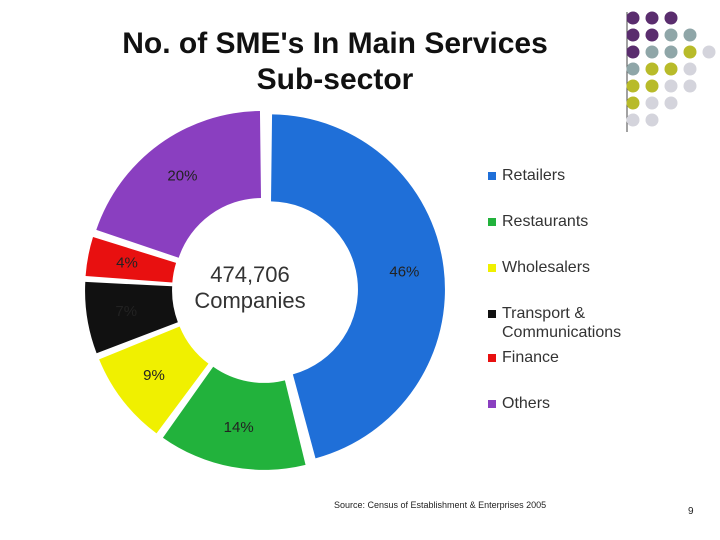 This screenshot has height=540, width=720. I want to click on legend-item: Restaurants, so click(568, 221).